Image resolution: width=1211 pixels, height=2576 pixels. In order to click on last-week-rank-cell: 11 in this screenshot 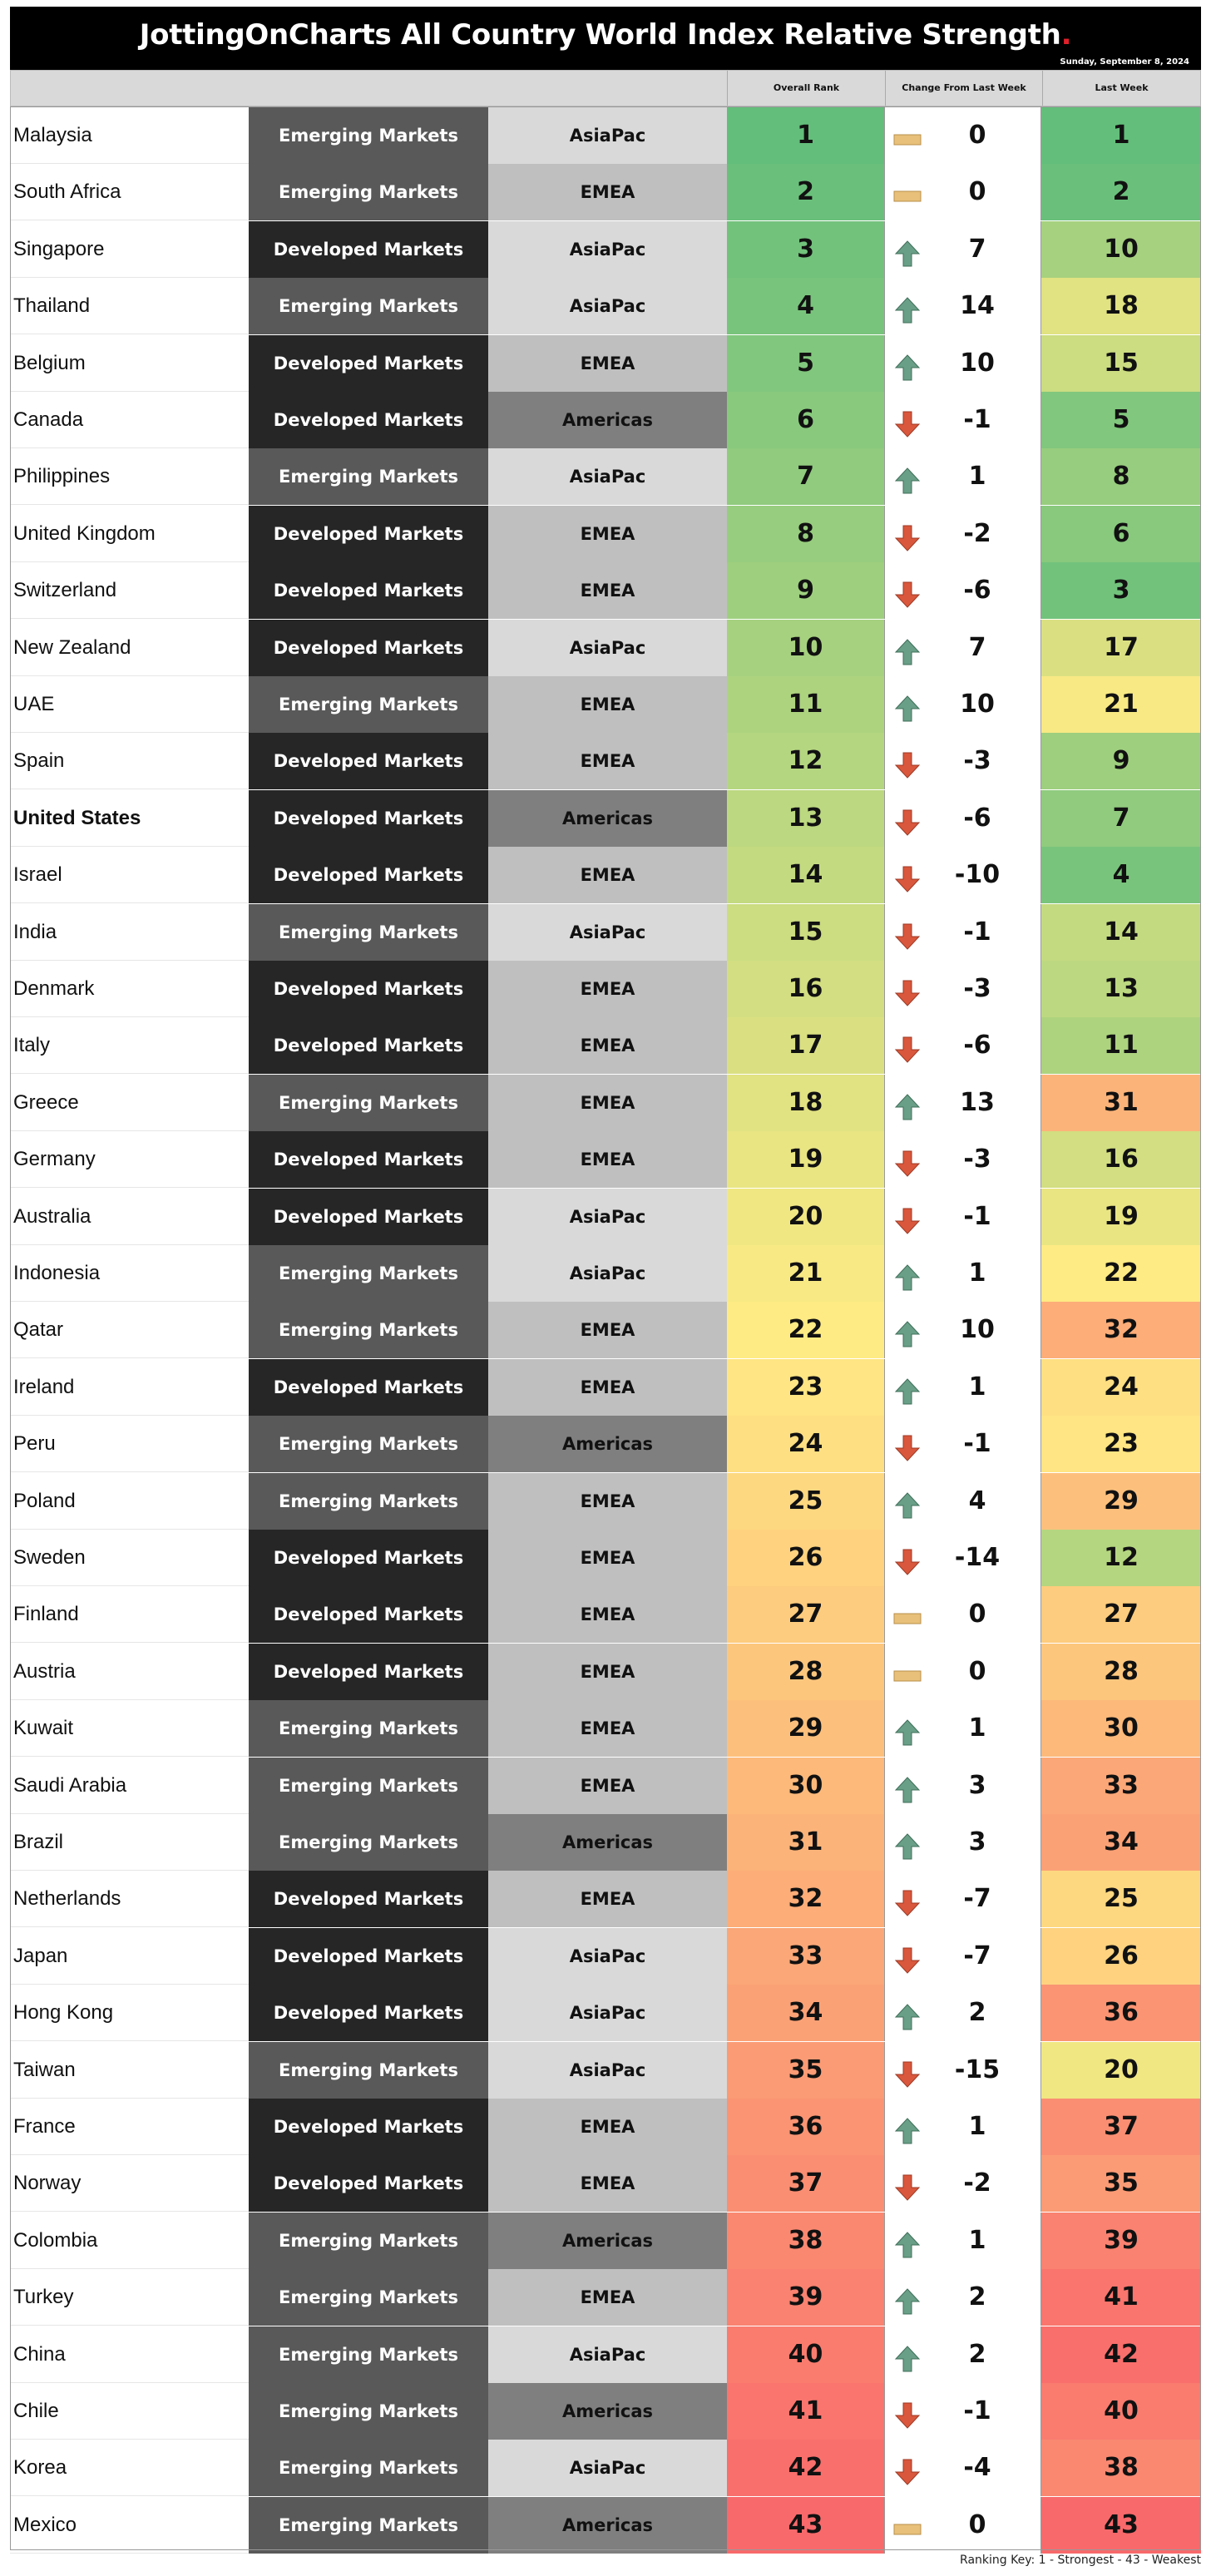, I will do `click(1121, 1045)`.